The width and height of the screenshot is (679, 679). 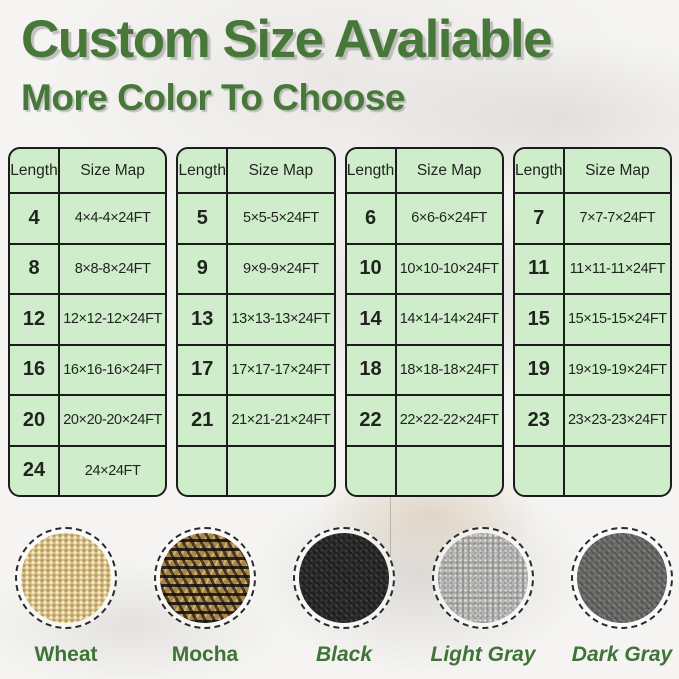 What do you see at coordinates (344, 654) in the screenshot?
I see `swatch-label: Black` at bounding box center [344, 654].